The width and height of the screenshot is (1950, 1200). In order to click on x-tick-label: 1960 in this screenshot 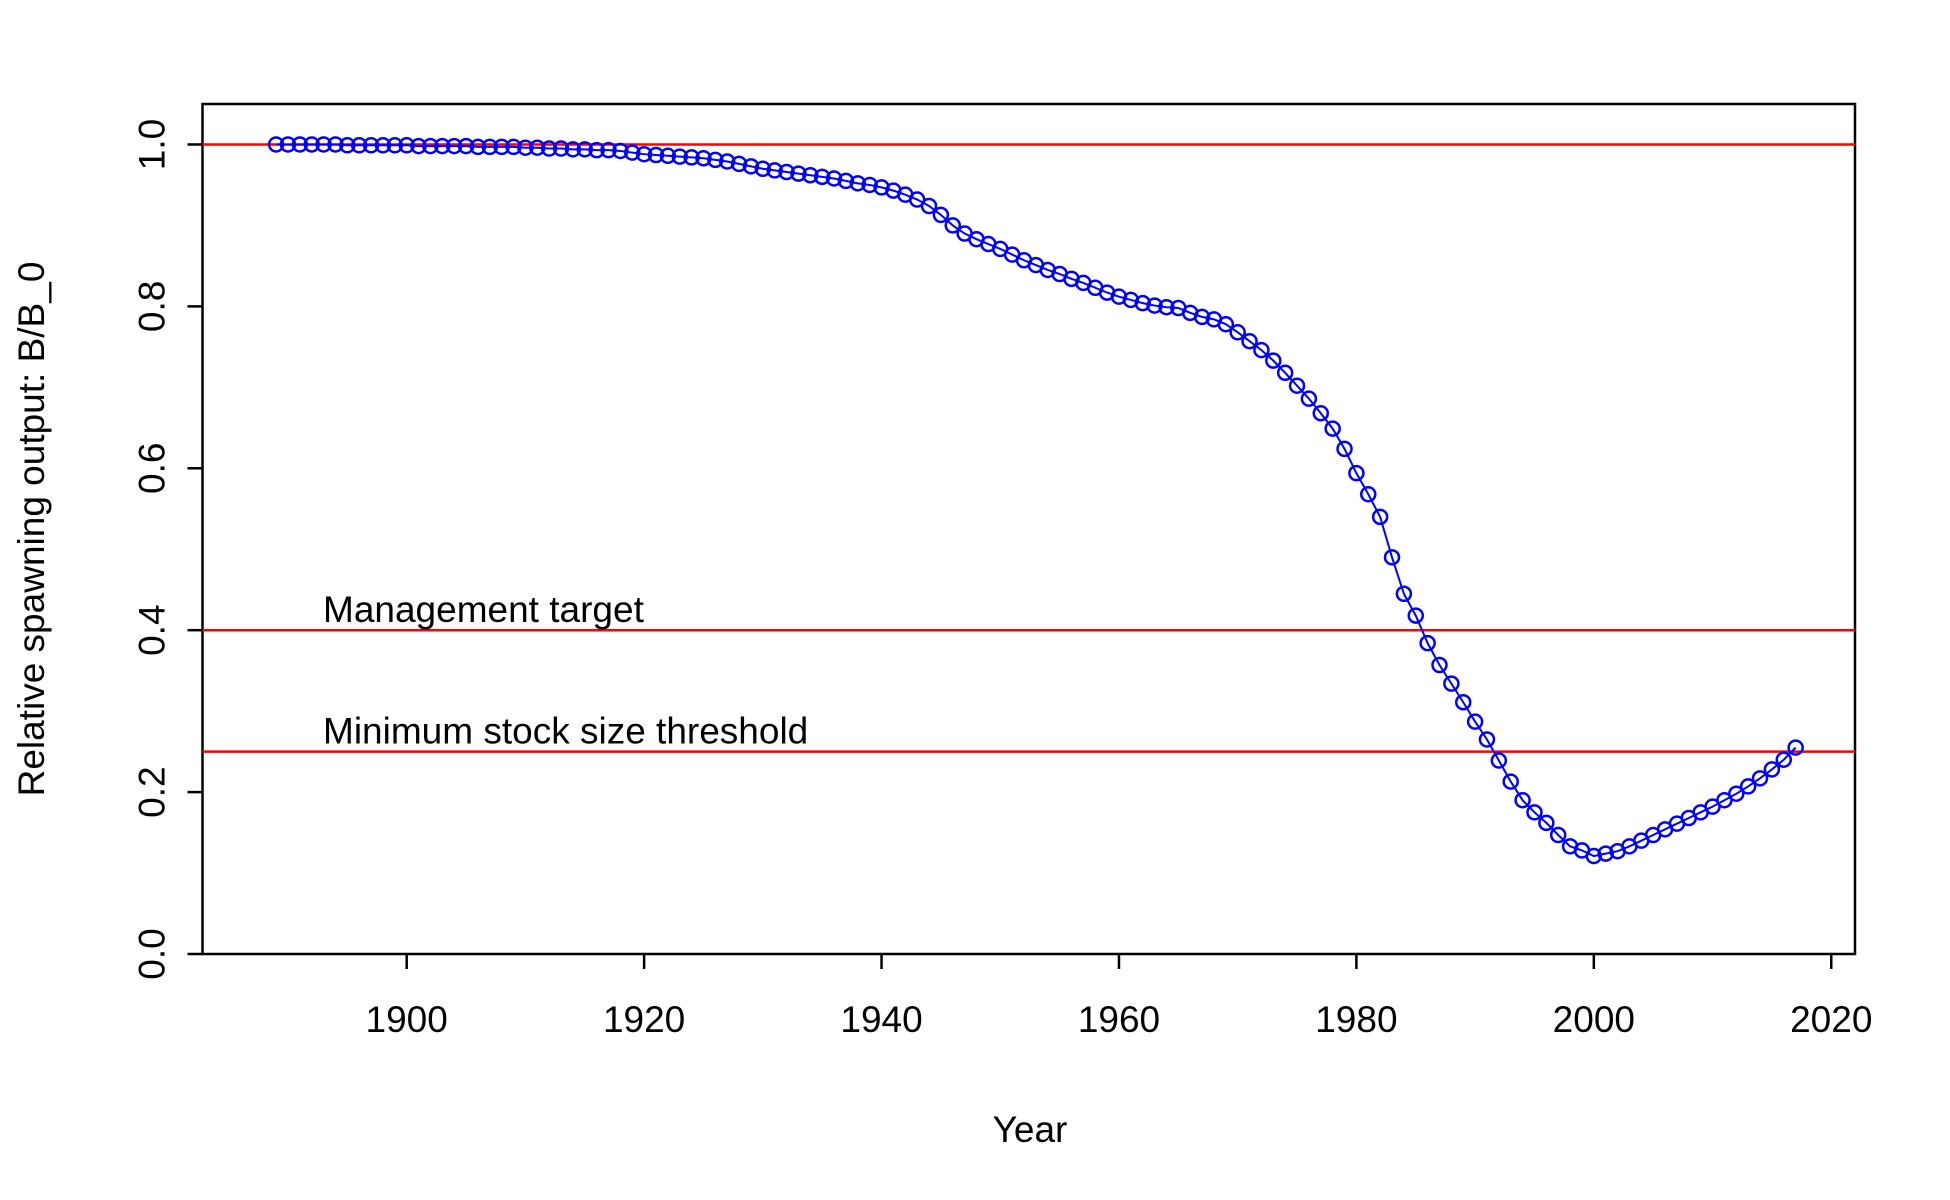, I will do `click(1119, 1019)`.